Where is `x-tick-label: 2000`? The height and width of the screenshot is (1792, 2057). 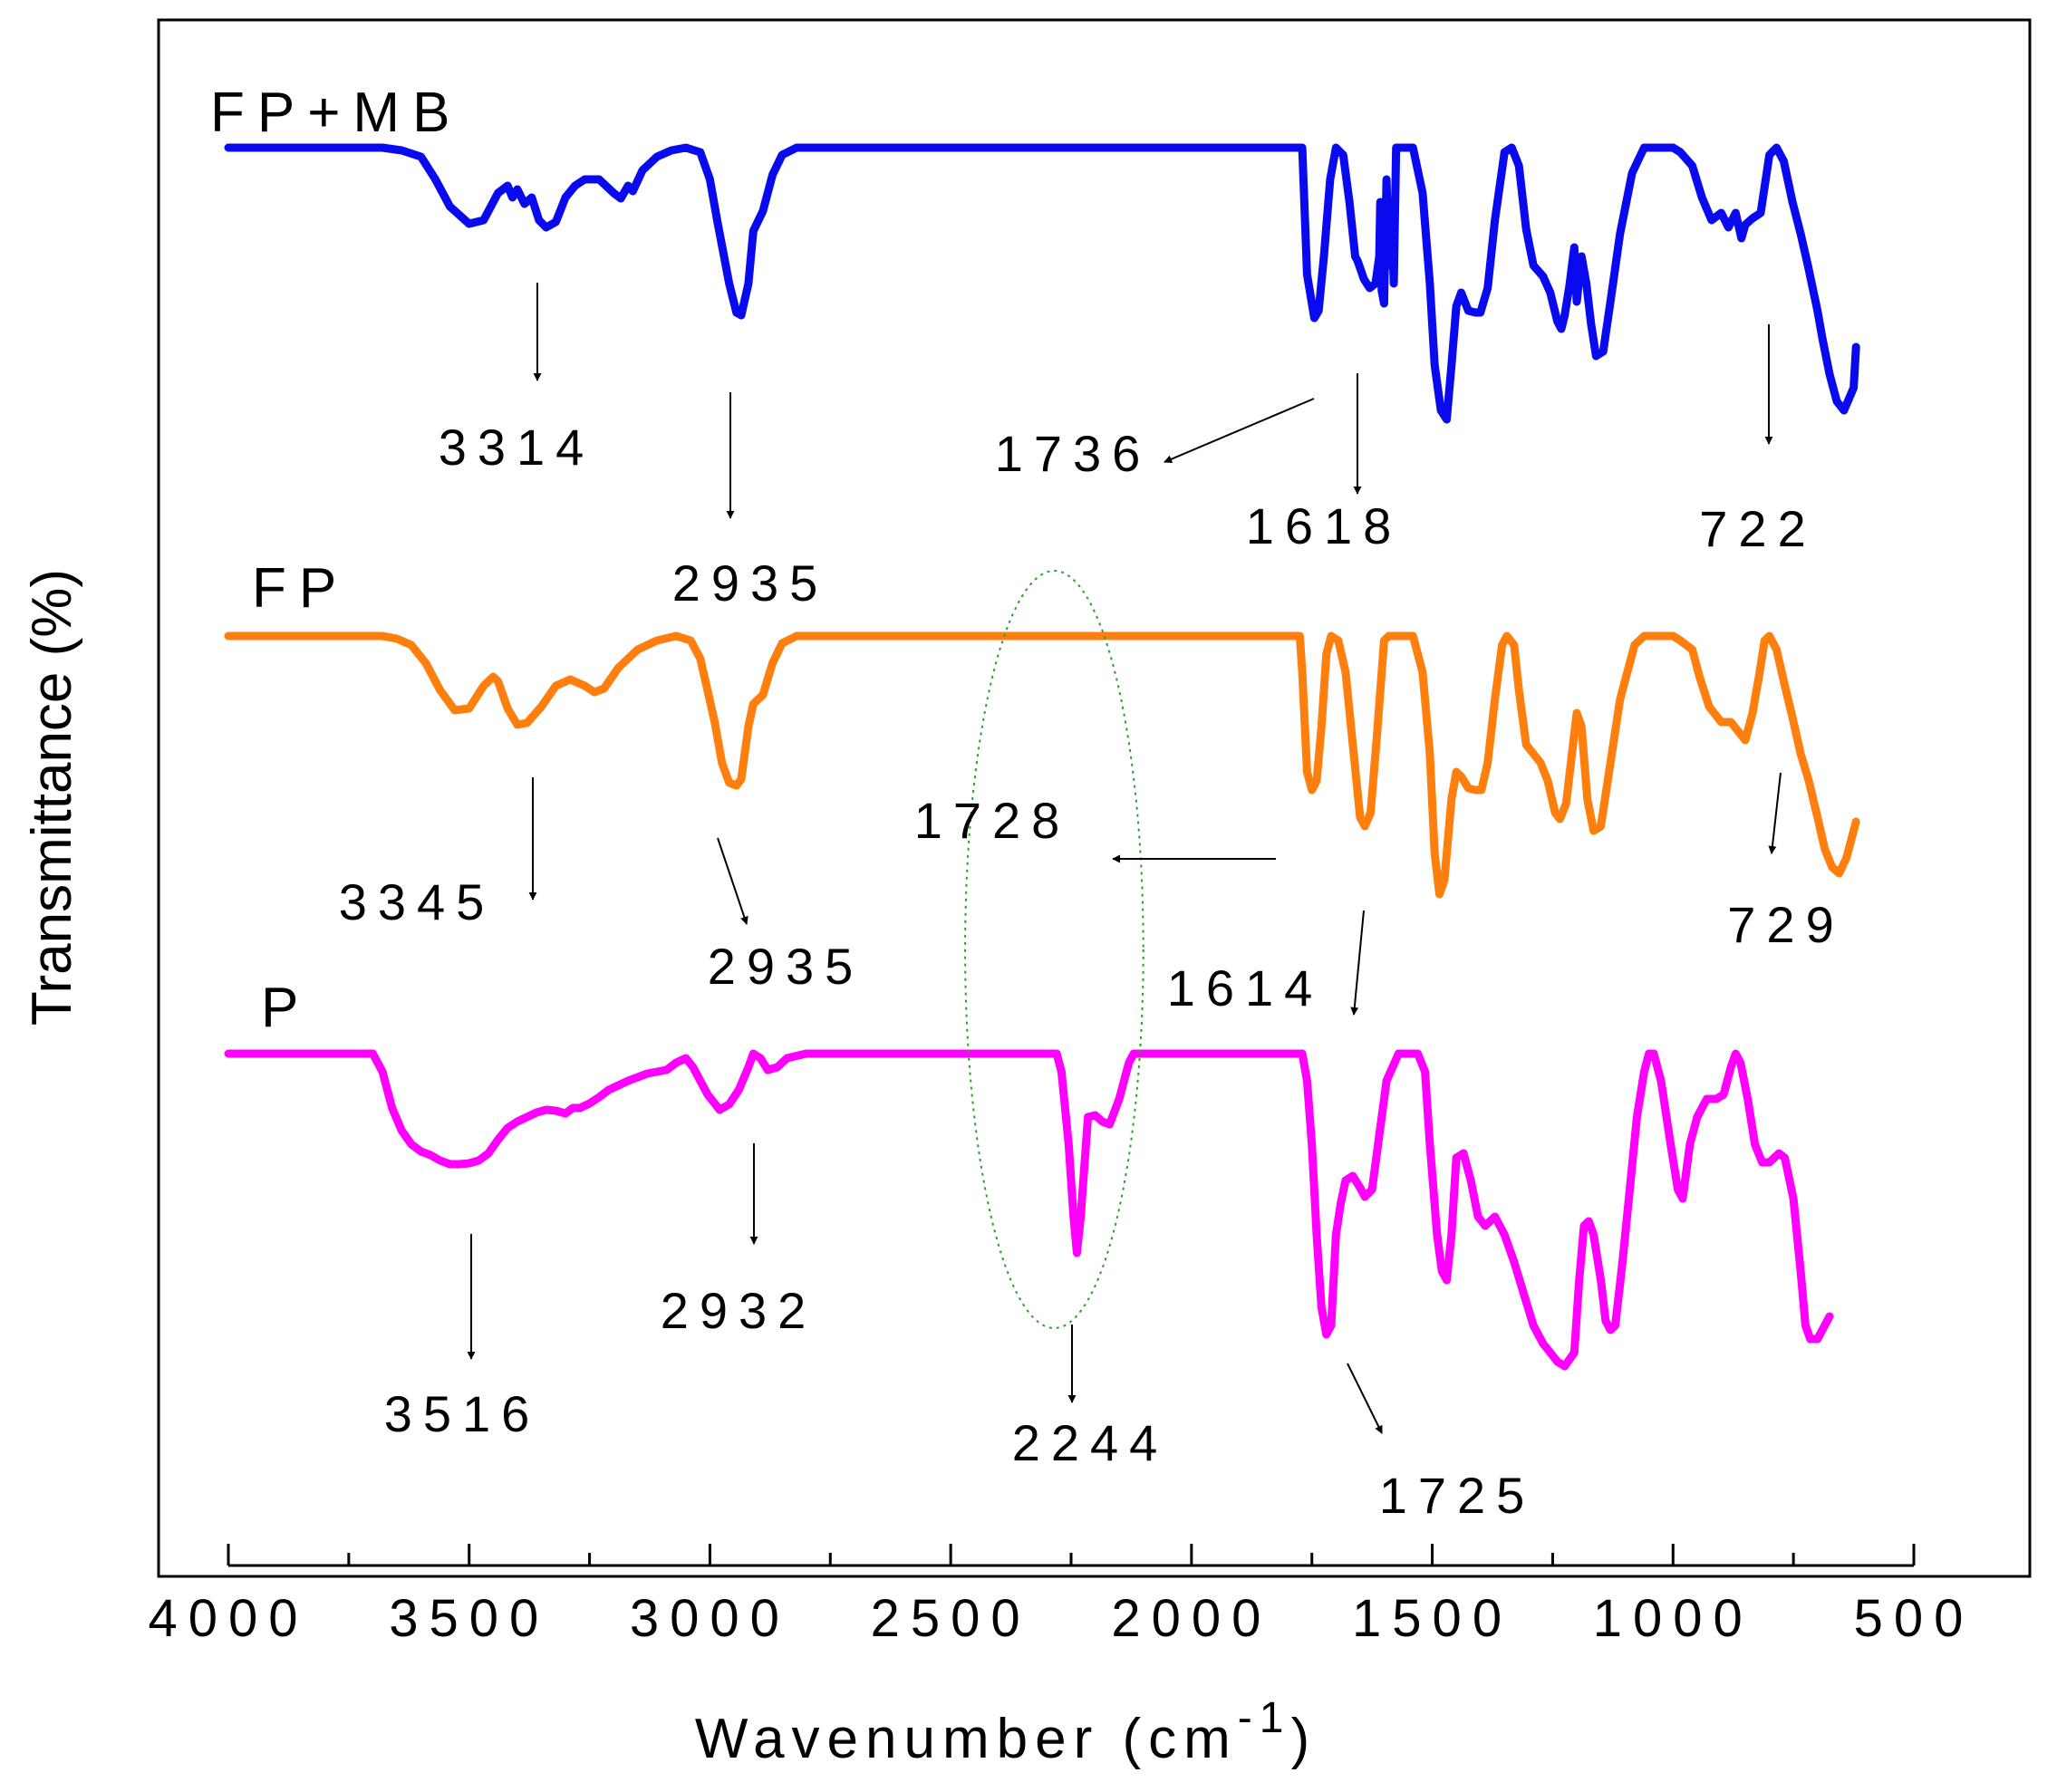
x-tick-label: 2000 is located at coordinates (1191, 1618).